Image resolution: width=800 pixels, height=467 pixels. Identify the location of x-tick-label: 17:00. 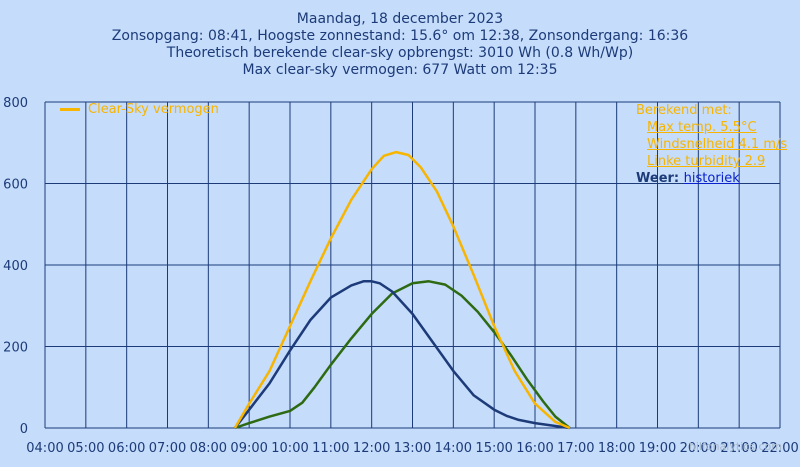
(575, 448).